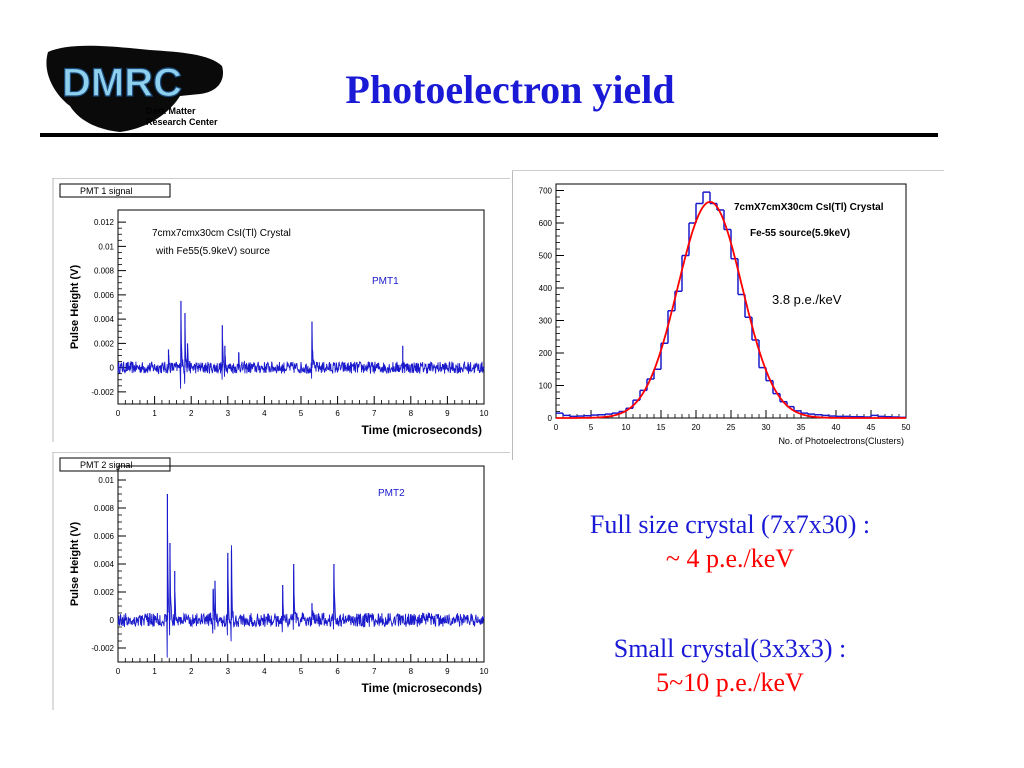  Describe the element at coordinates (841, 441) in the screenshot. I see `x-axis-label: No. of Photoelectrons(Clusters)` at that location.